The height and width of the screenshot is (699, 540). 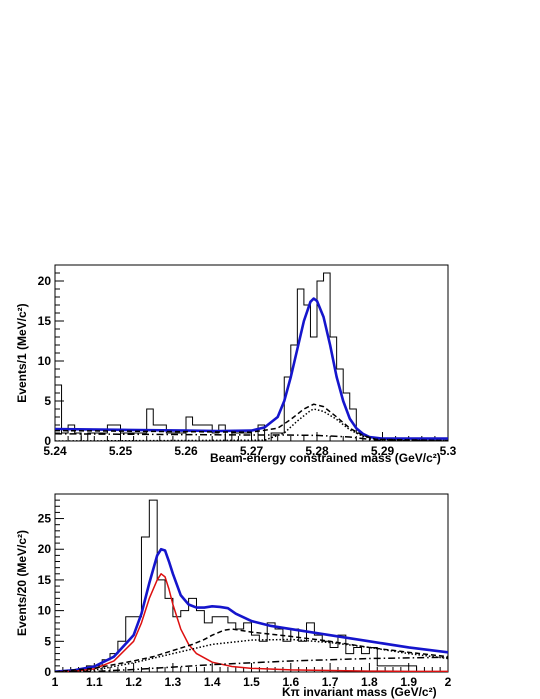 What do you see at coordinates (251, 437) in the screenshot?
I see `fit-curve-dashdot` at bounding box center [251, 437].